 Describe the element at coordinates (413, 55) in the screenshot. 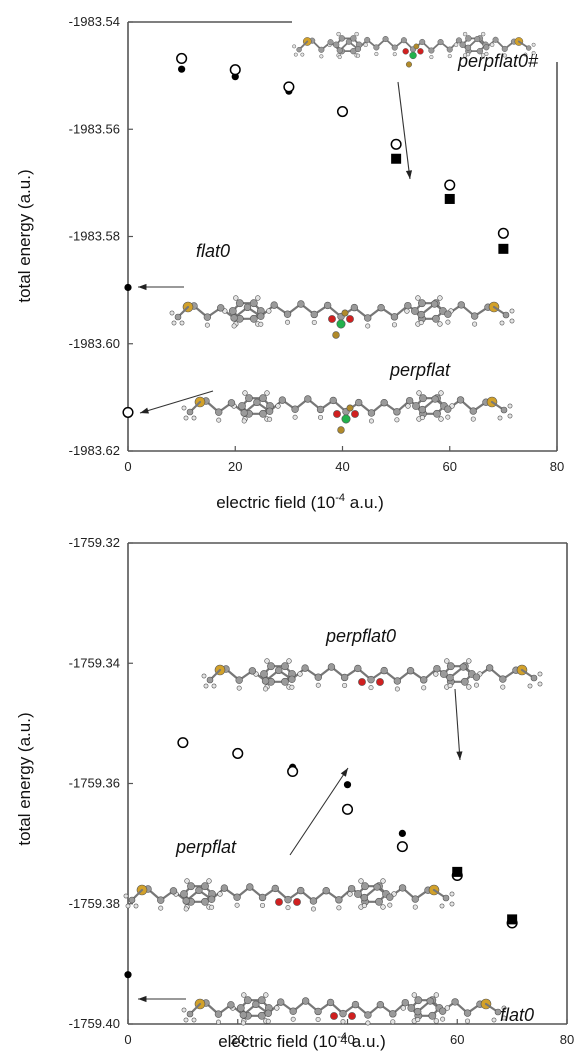

I see `boron-atom` at that location.